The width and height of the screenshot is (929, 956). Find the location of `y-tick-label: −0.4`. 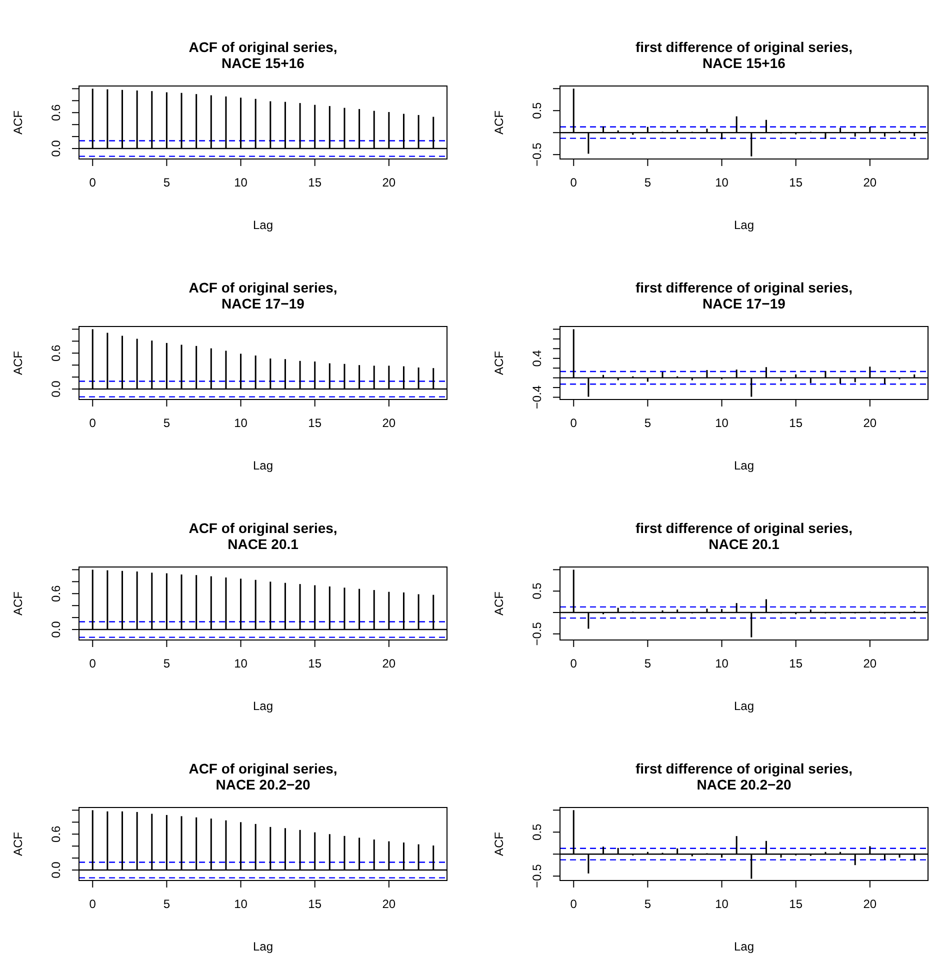

y-tick-label: −0.4 is located at coordinates (537, 397).